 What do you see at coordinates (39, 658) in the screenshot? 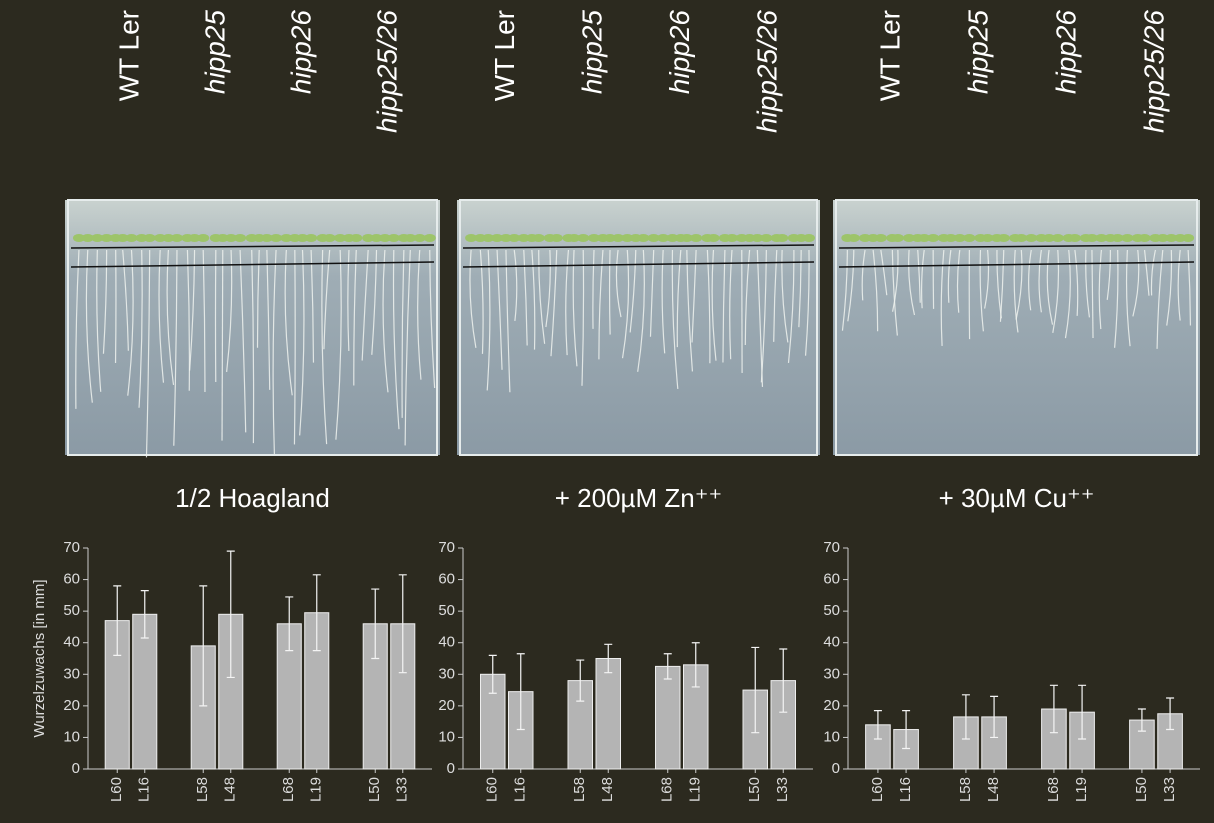
I see `y-axis-label: Wurzelzuwachs [in mm]` at bounding box center [39, 658].